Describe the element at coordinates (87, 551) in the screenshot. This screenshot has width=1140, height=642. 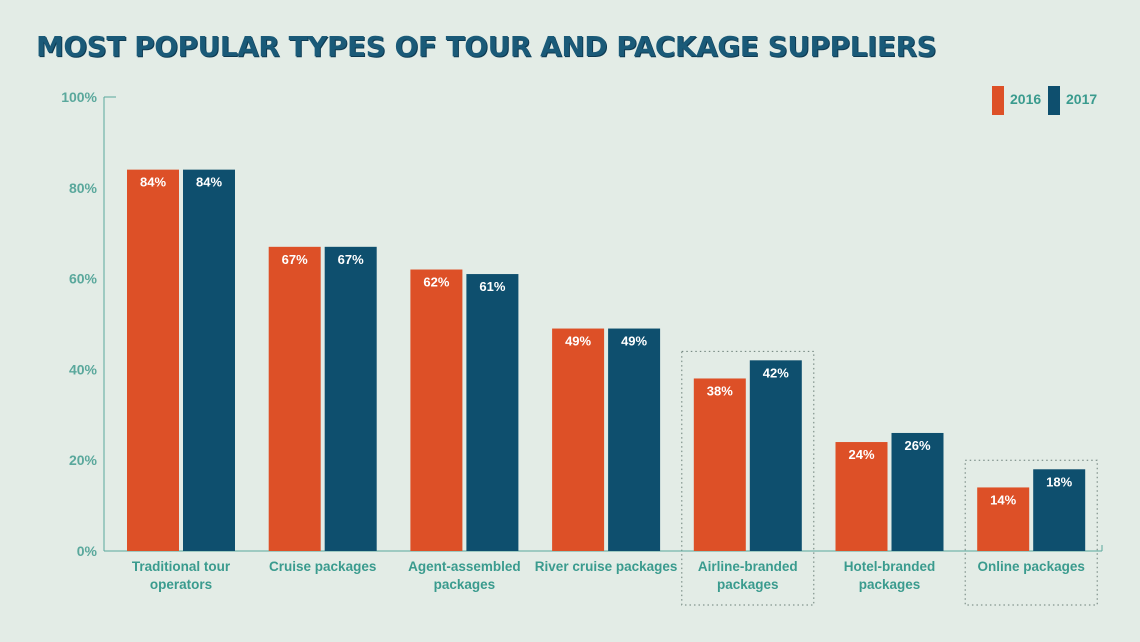
I see `y-tick-label: 0%` at that location.